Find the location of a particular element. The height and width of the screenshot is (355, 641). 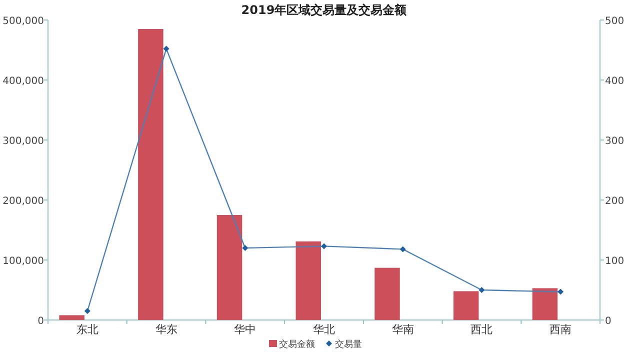

y2-tick-label: 100 is located at coordinates (614, 261).